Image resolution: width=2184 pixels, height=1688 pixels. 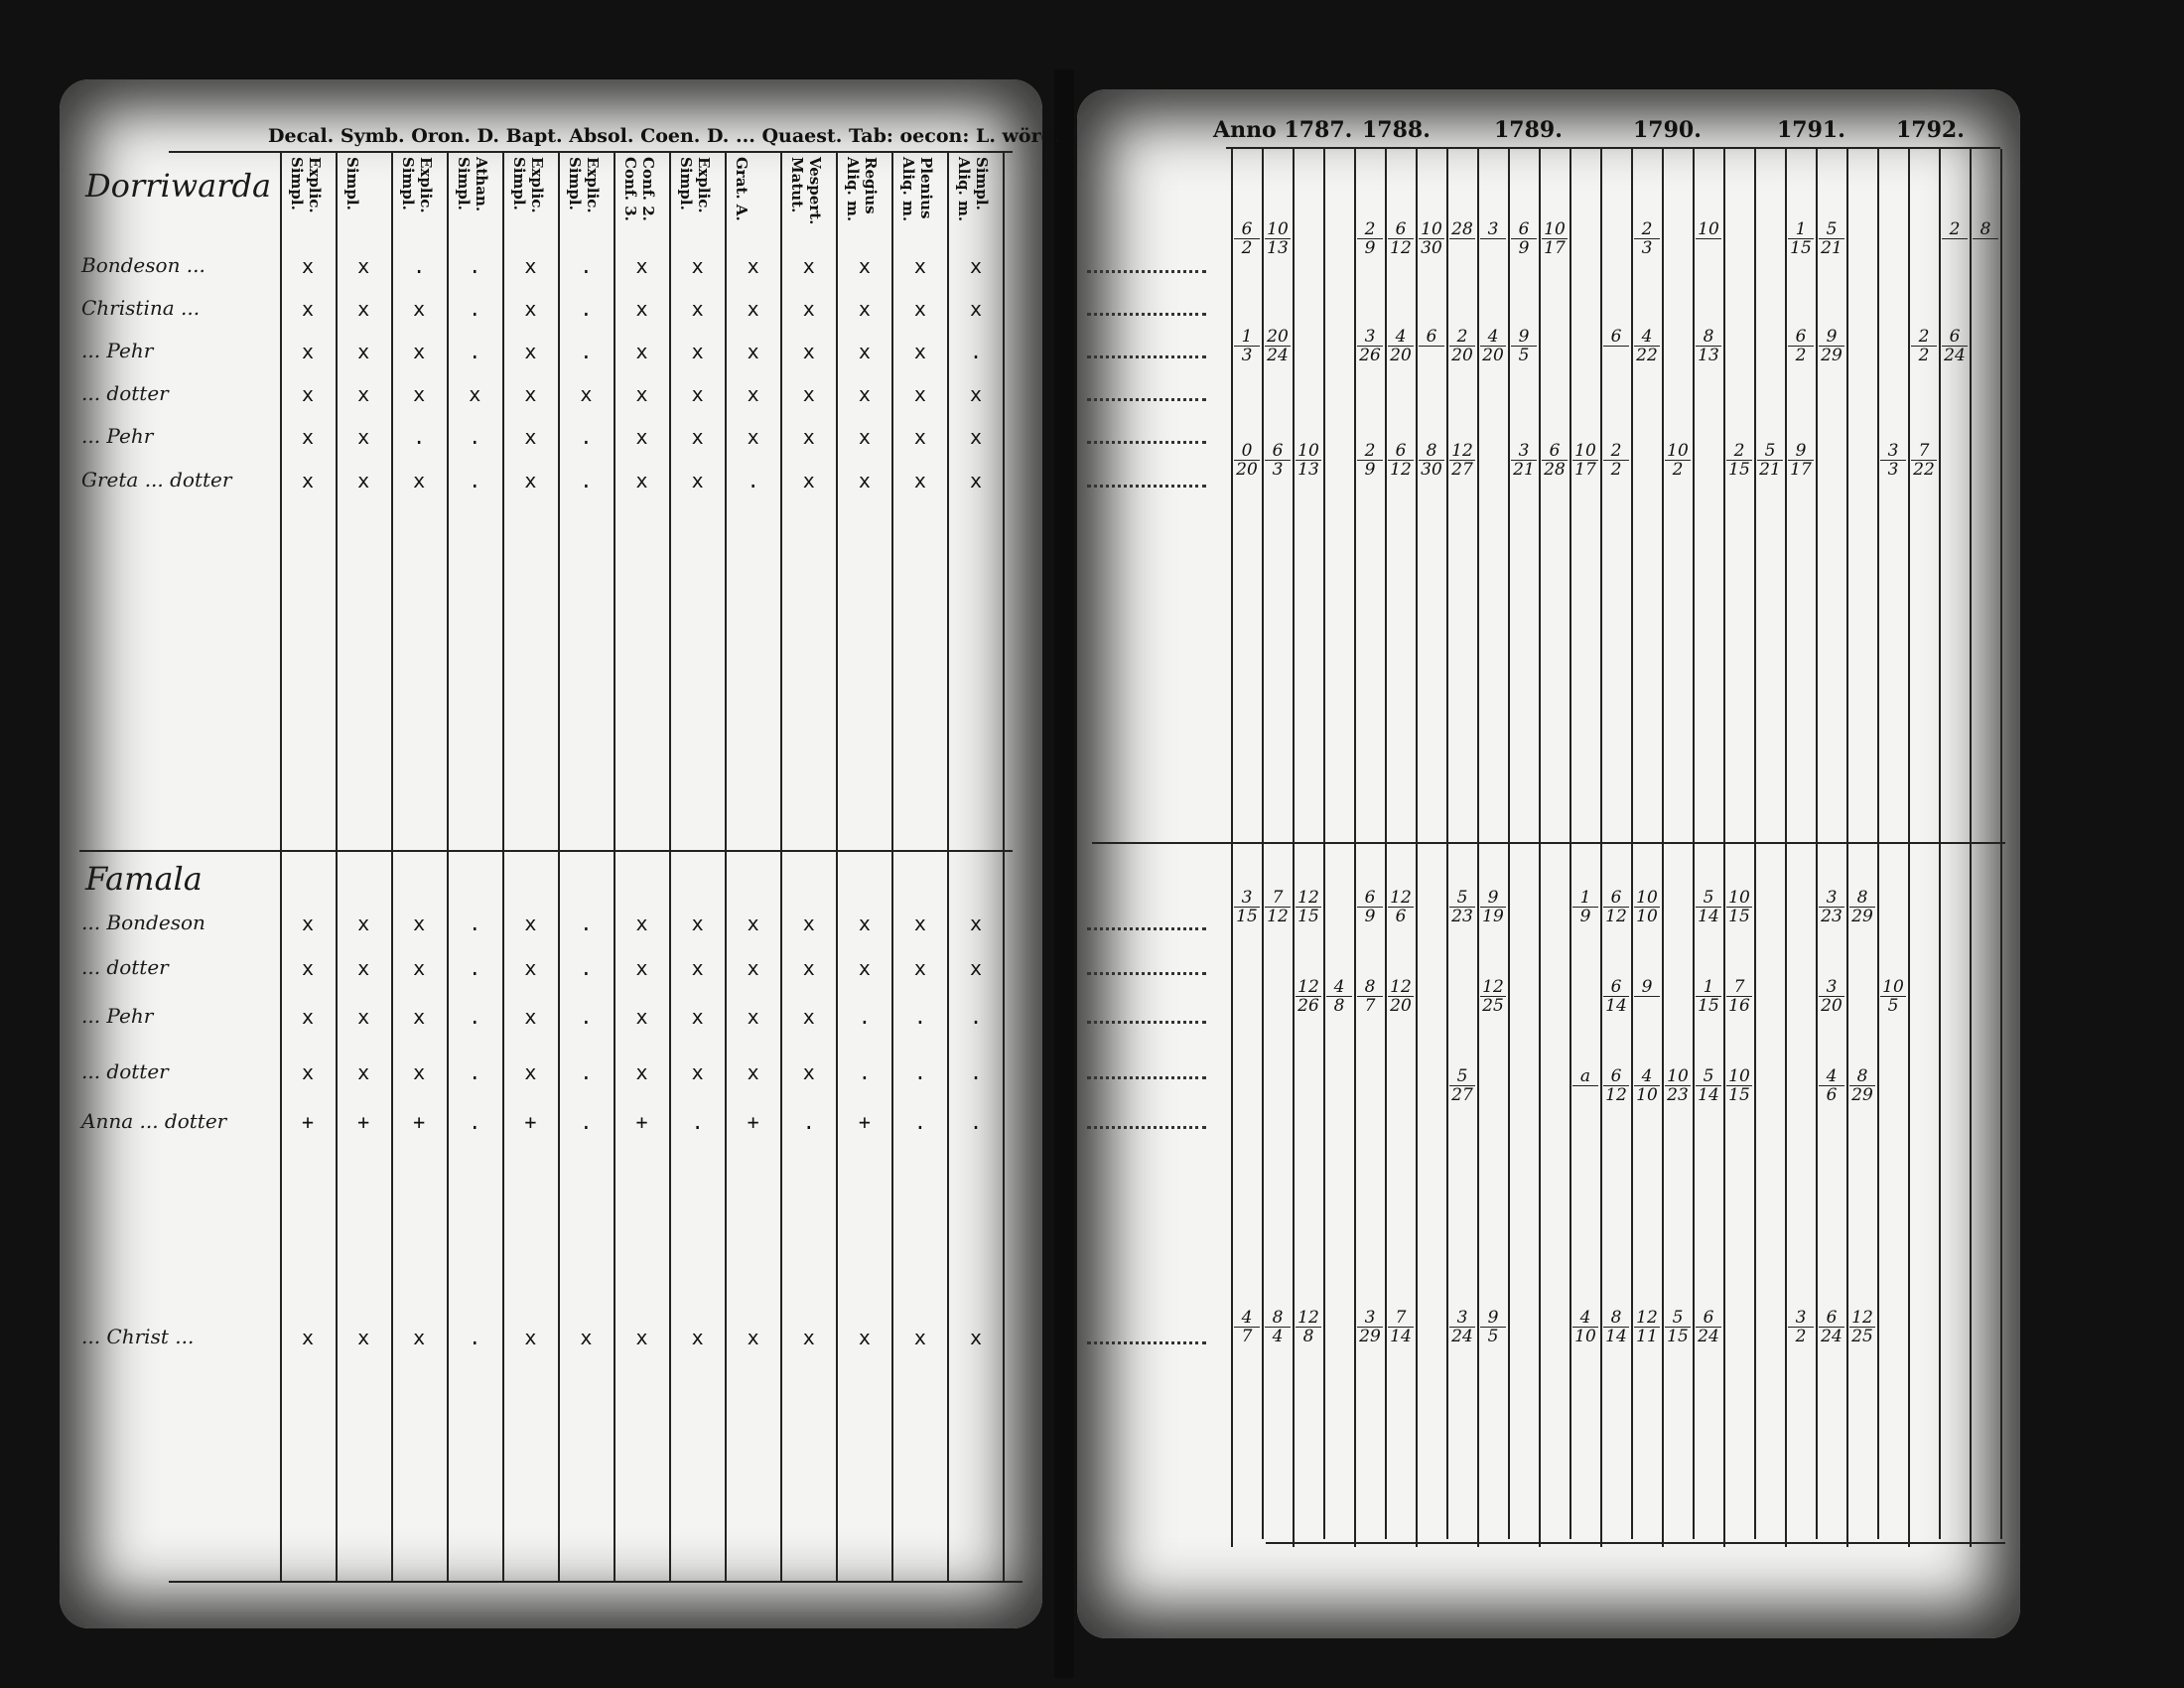 I want to click on date-entry: 10 15, so click(x=1739, y=907).